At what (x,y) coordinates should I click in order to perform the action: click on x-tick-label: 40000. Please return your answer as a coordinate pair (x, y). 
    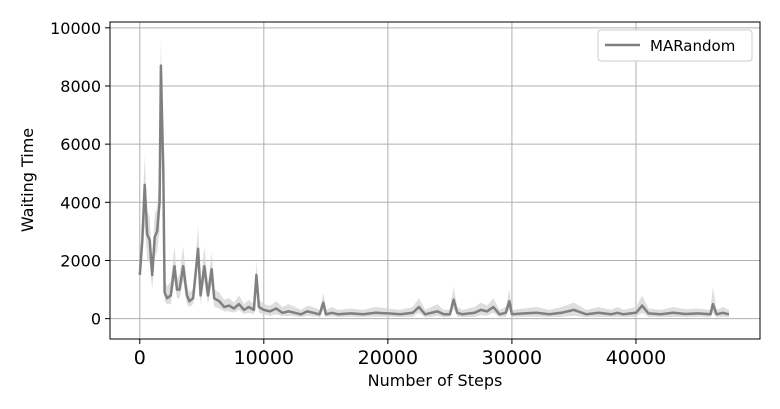
    Looking at the image, I should click on (636, 358).